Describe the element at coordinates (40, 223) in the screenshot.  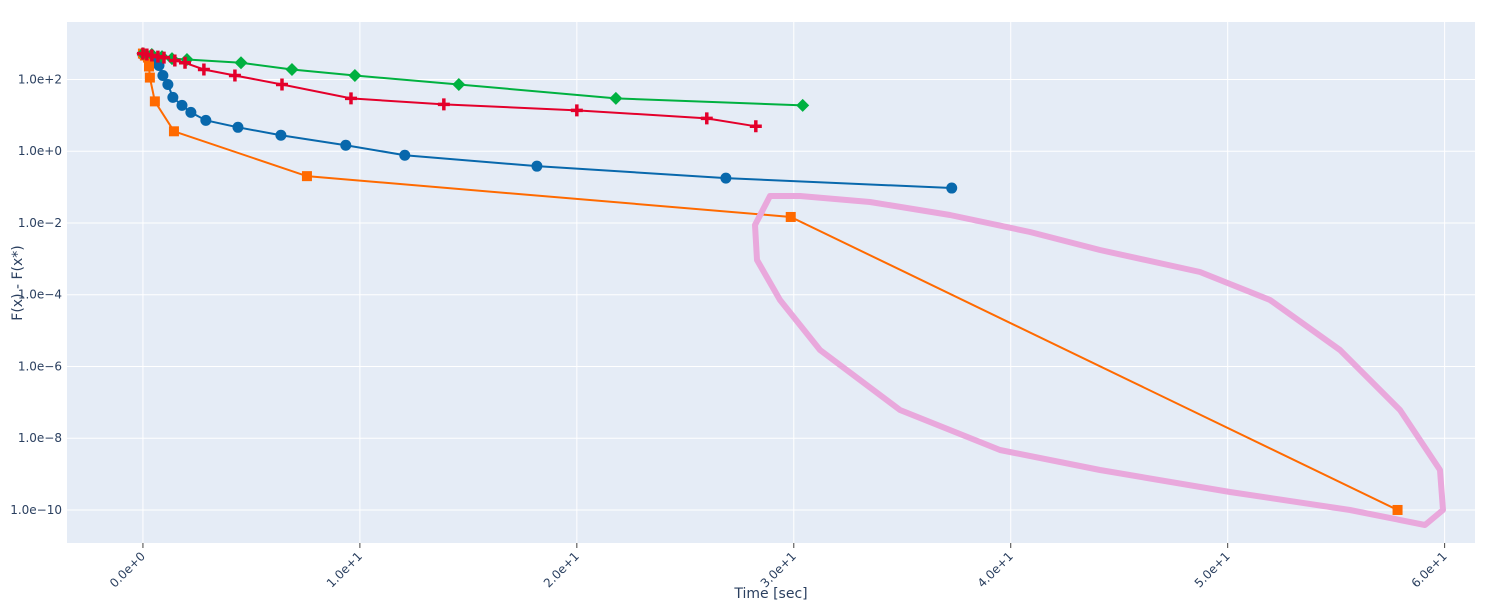
I see `y-tick-label: 1.0e−2` at that location.